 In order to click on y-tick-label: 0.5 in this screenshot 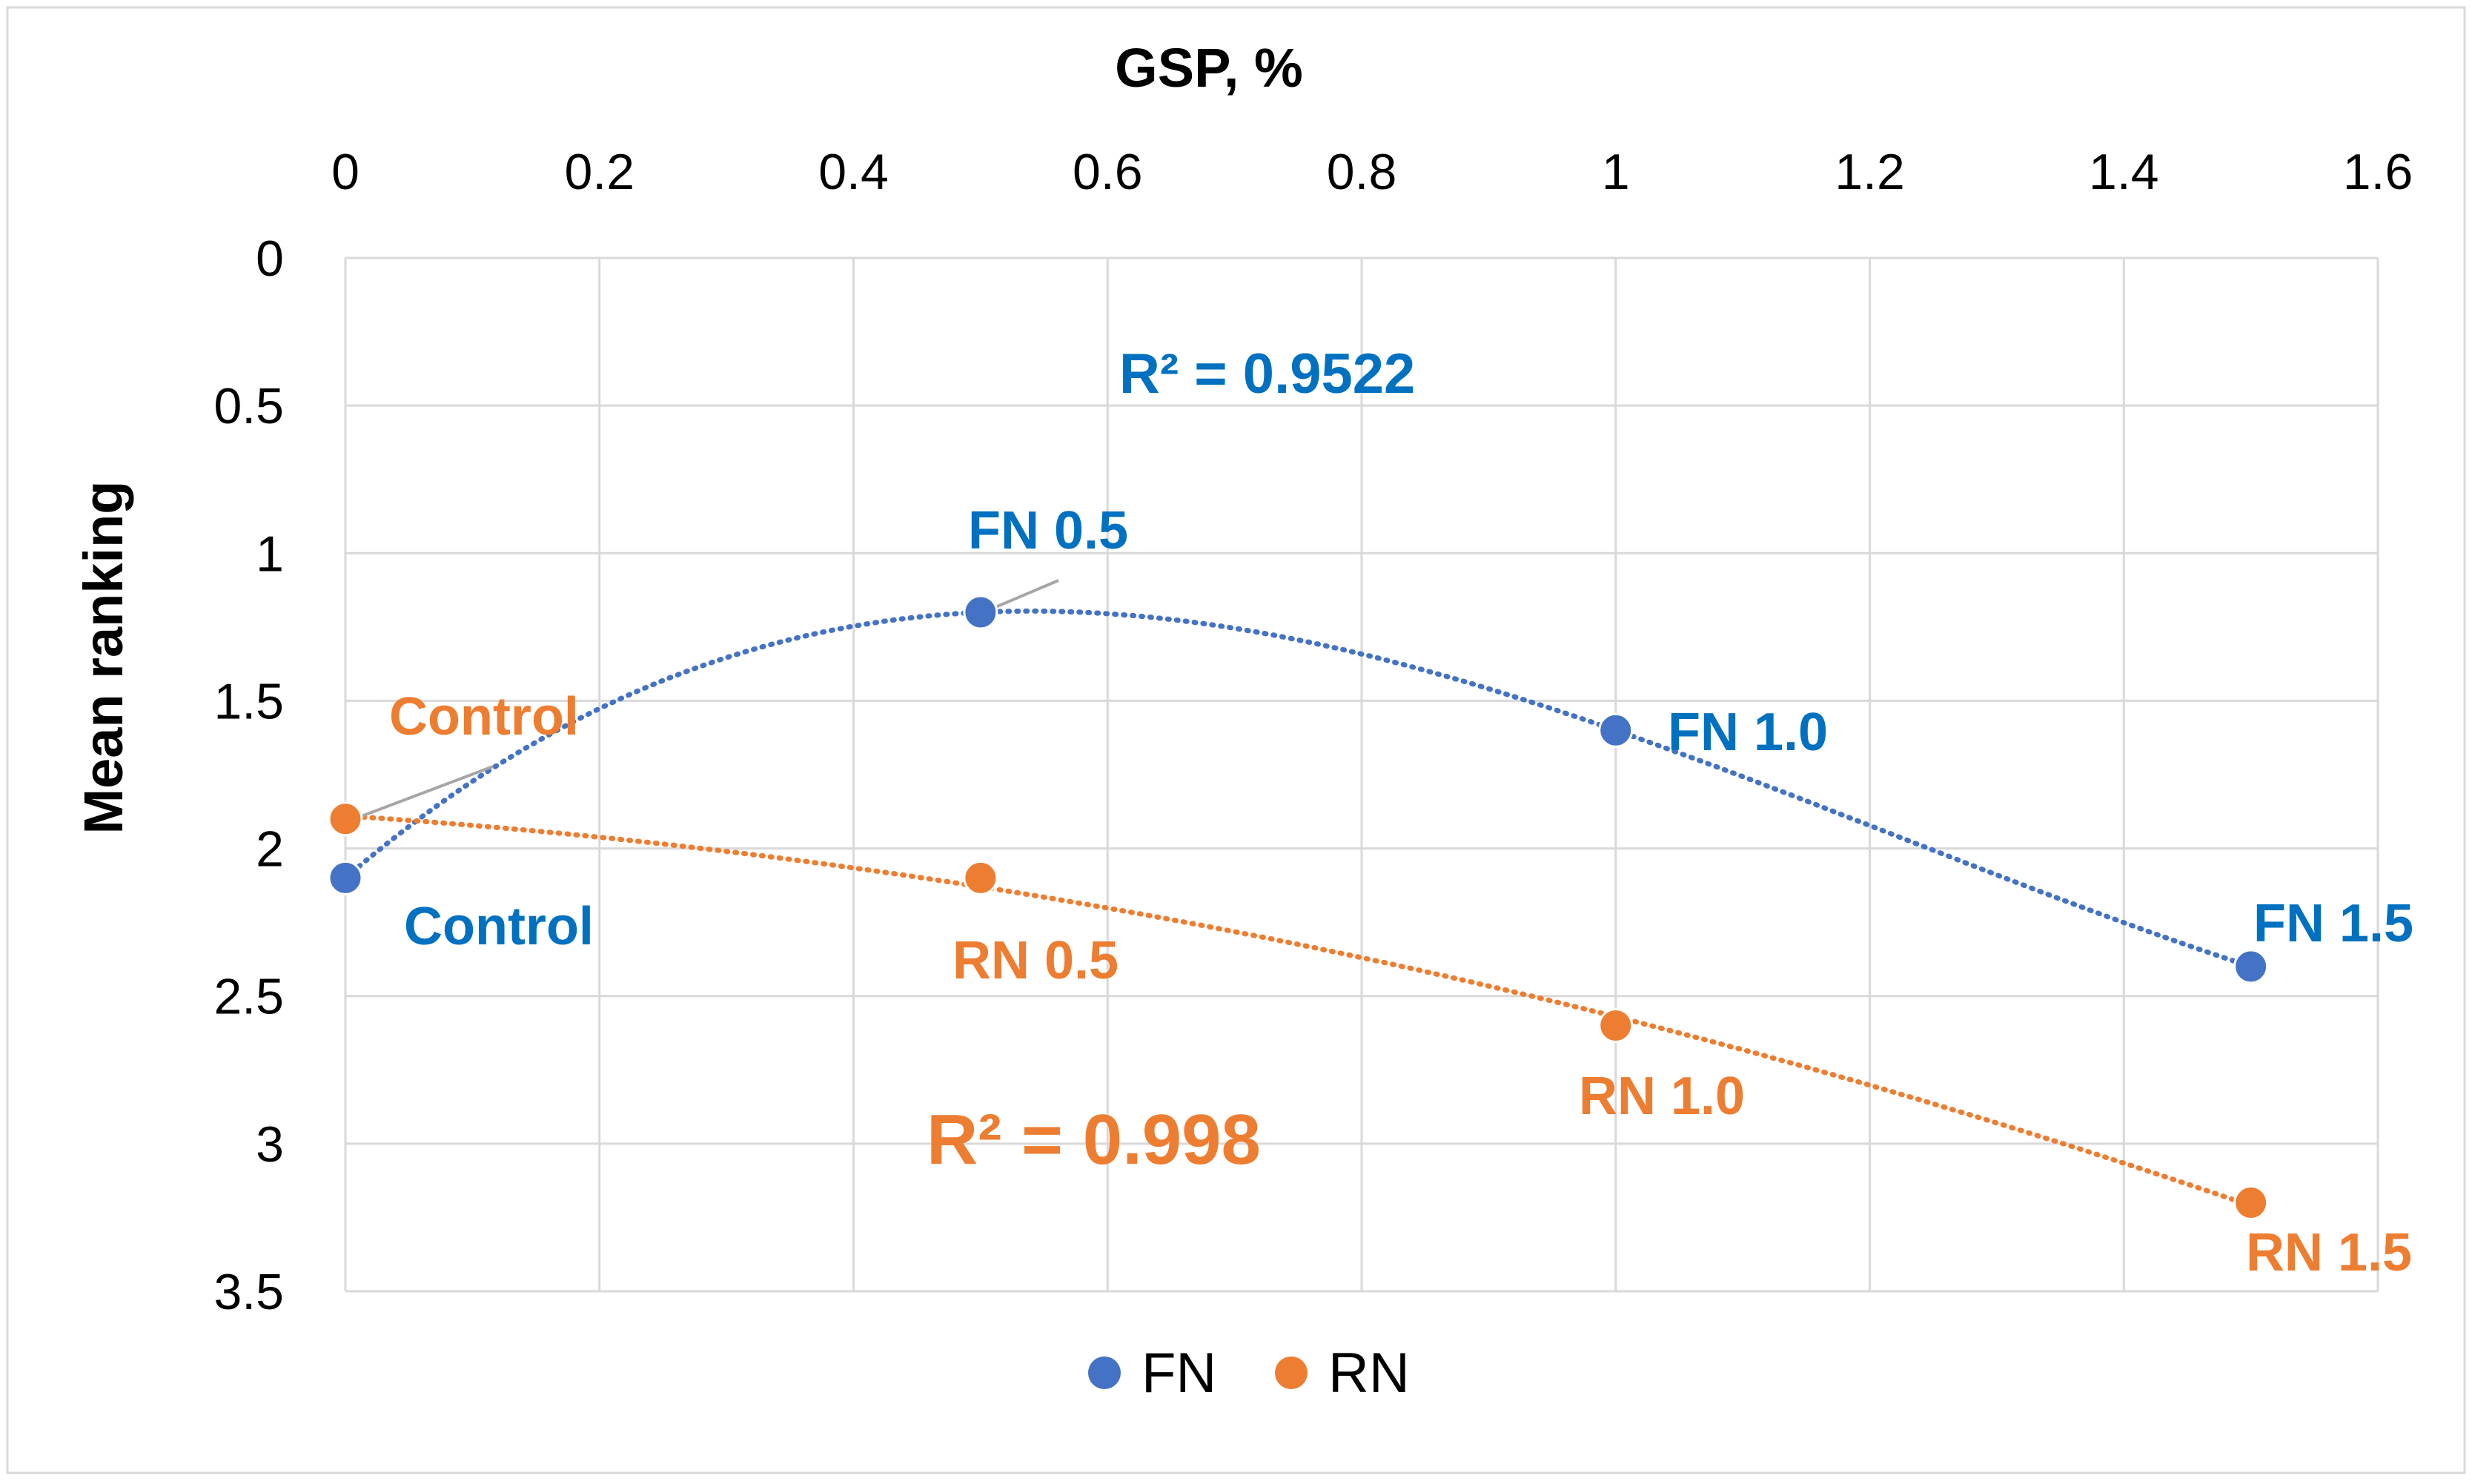, I will do `click(248, 406)`.